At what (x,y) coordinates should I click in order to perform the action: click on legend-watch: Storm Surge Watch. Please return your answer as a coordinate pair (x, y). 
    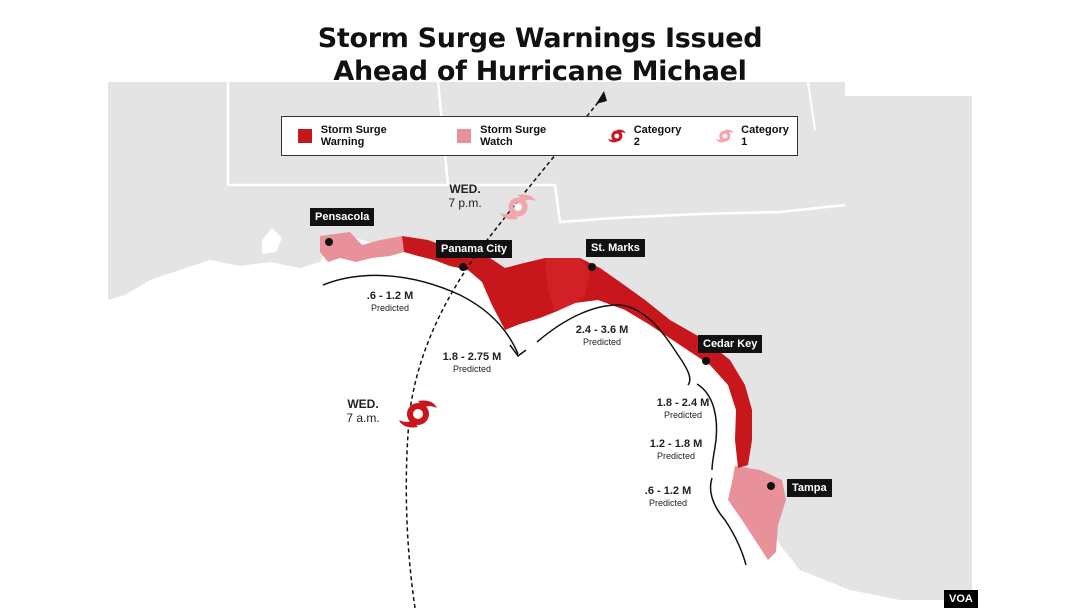
    Looking at the image, I should click on (518, 136).